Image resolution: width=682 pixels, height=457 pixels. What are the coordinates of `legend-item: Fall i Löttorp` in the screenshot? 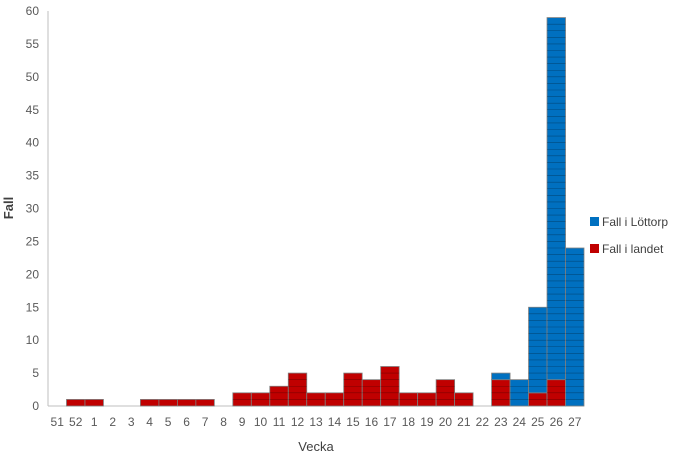 It's located at (629, 222).